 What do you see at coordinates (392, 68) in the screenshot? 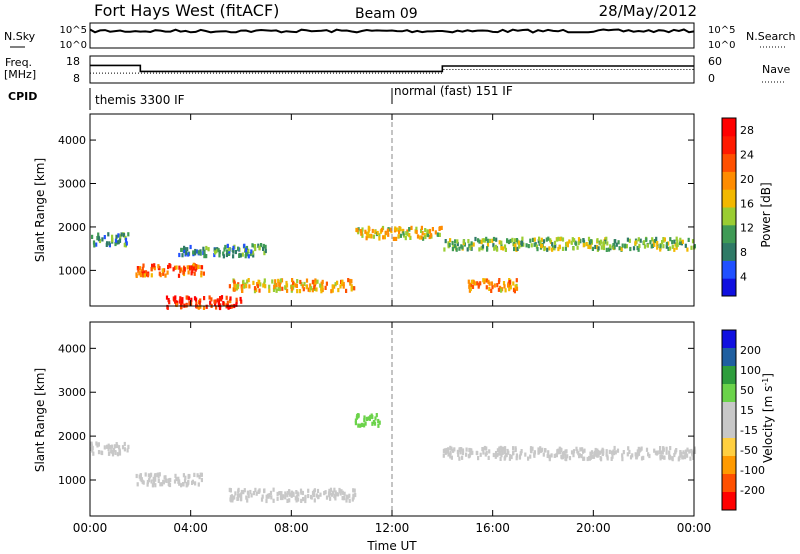
I see `freq-trace` at bounding box center [392, 68].